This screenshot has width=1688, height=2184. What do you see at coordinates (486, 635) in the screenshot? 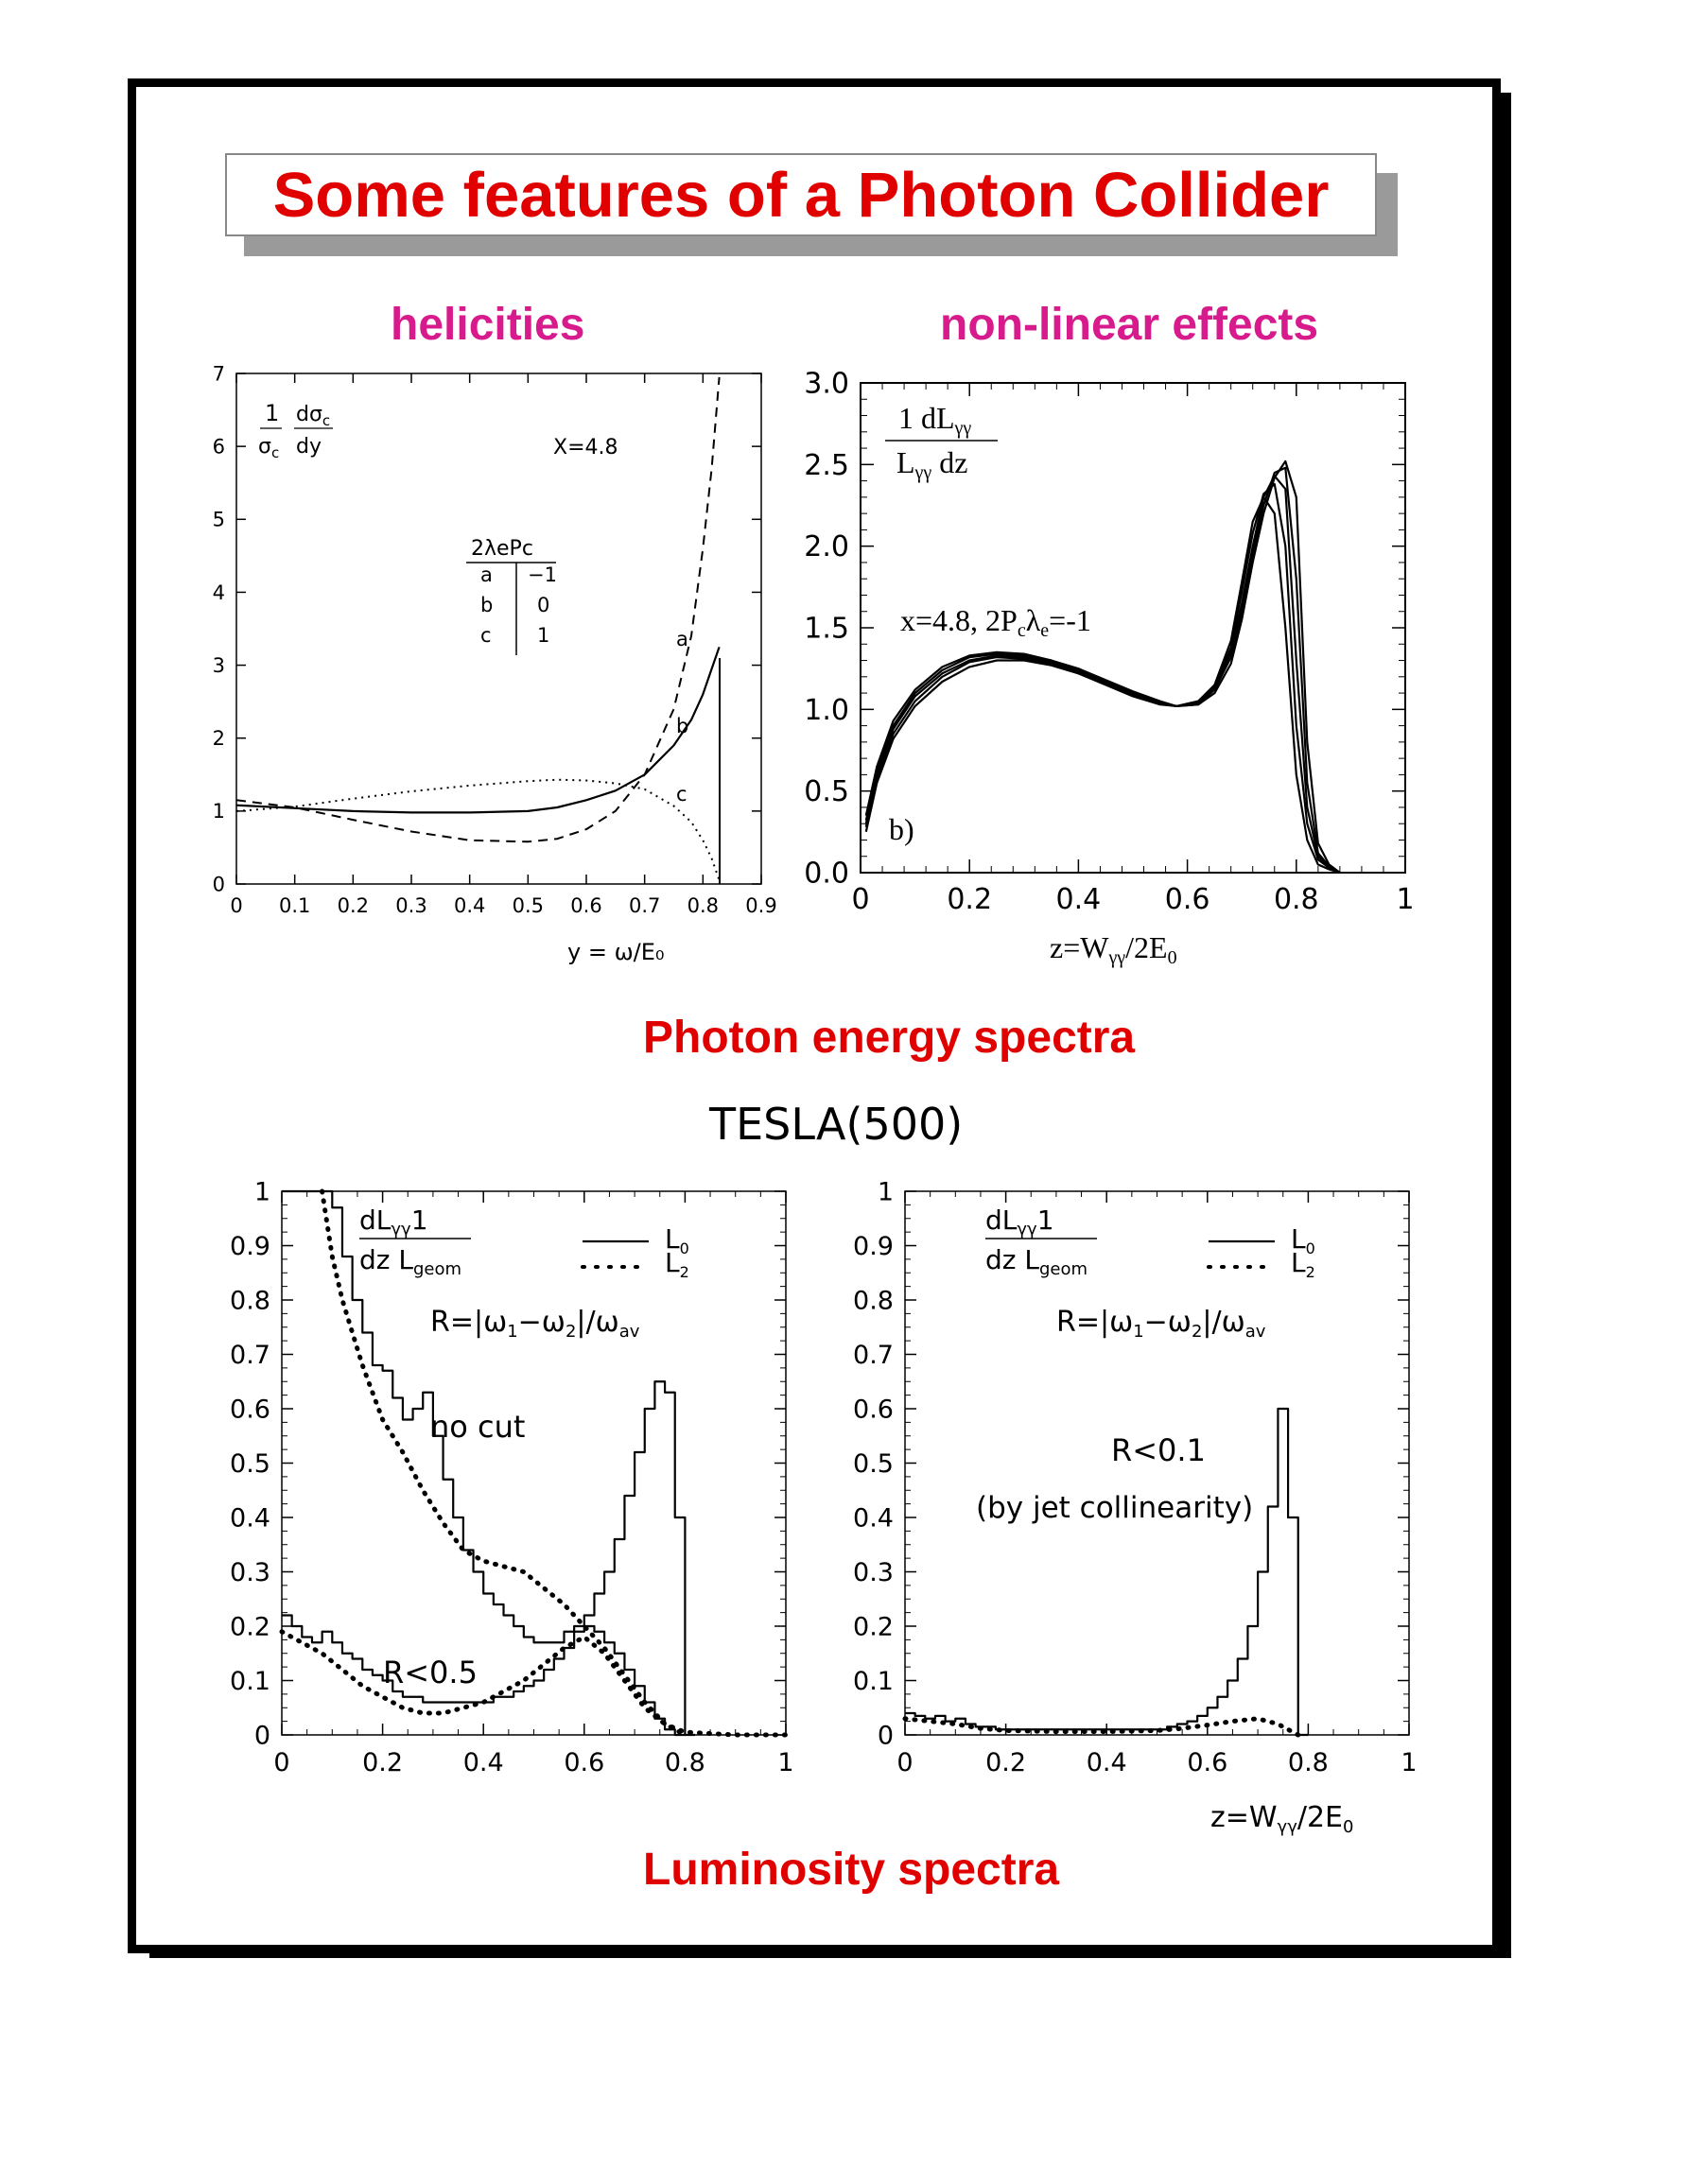
I see `table-row-c-key: c` at bounding box center [486, 635].